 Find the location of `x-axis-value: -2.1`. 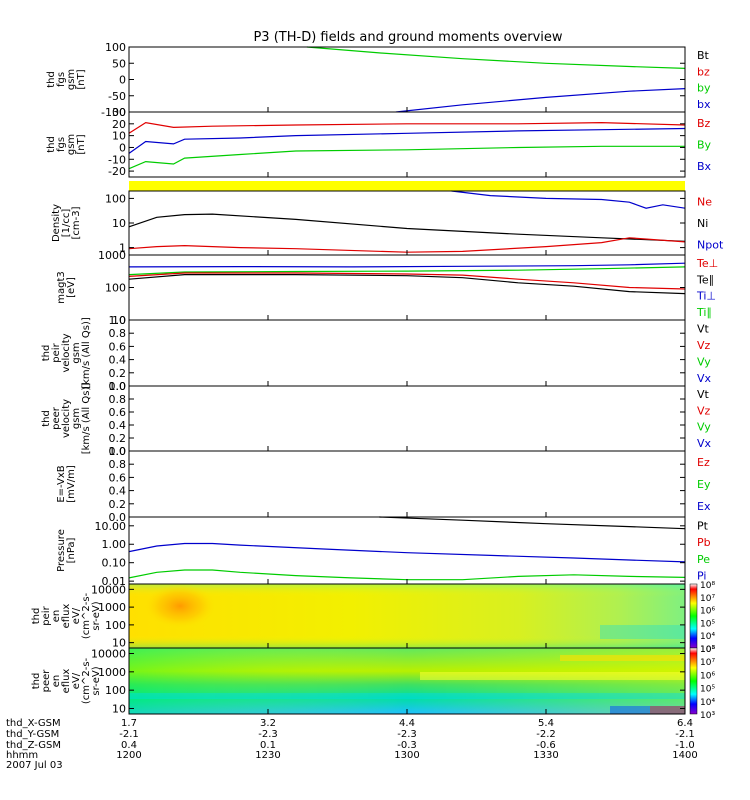

x-axis-value: -2.1 is located at coordinates (129, 734).